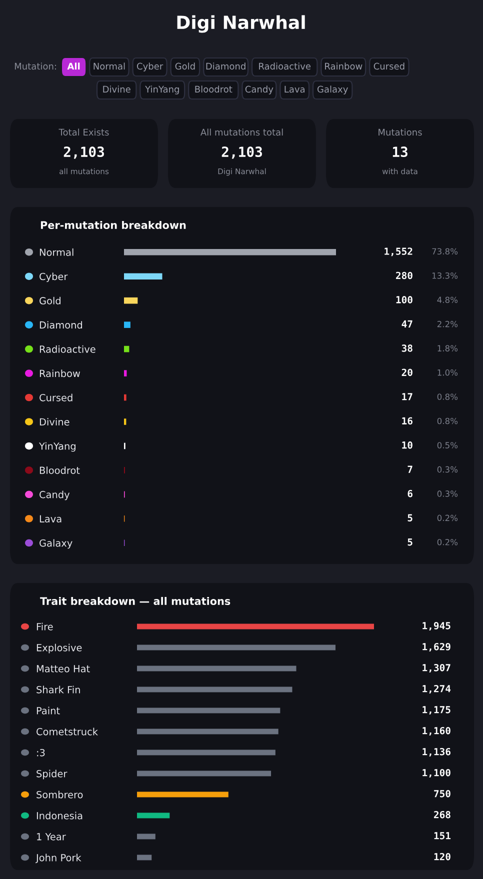 The image size is (483, 879). I want to click on data-label: 100, so click(404, 300).